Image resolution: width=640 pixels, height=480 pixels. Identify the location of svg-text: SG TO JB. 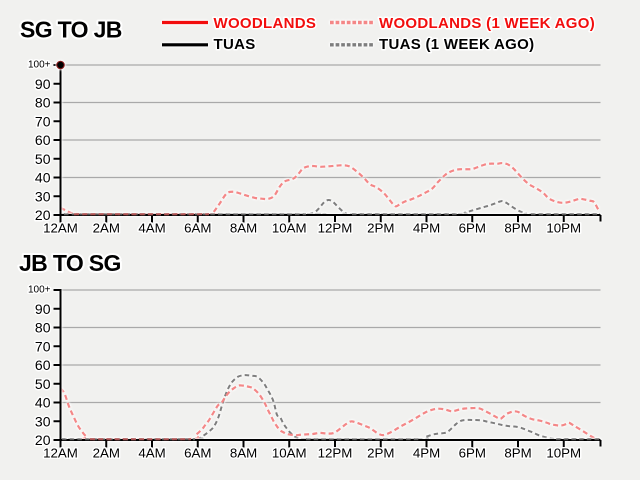
(71, 30).